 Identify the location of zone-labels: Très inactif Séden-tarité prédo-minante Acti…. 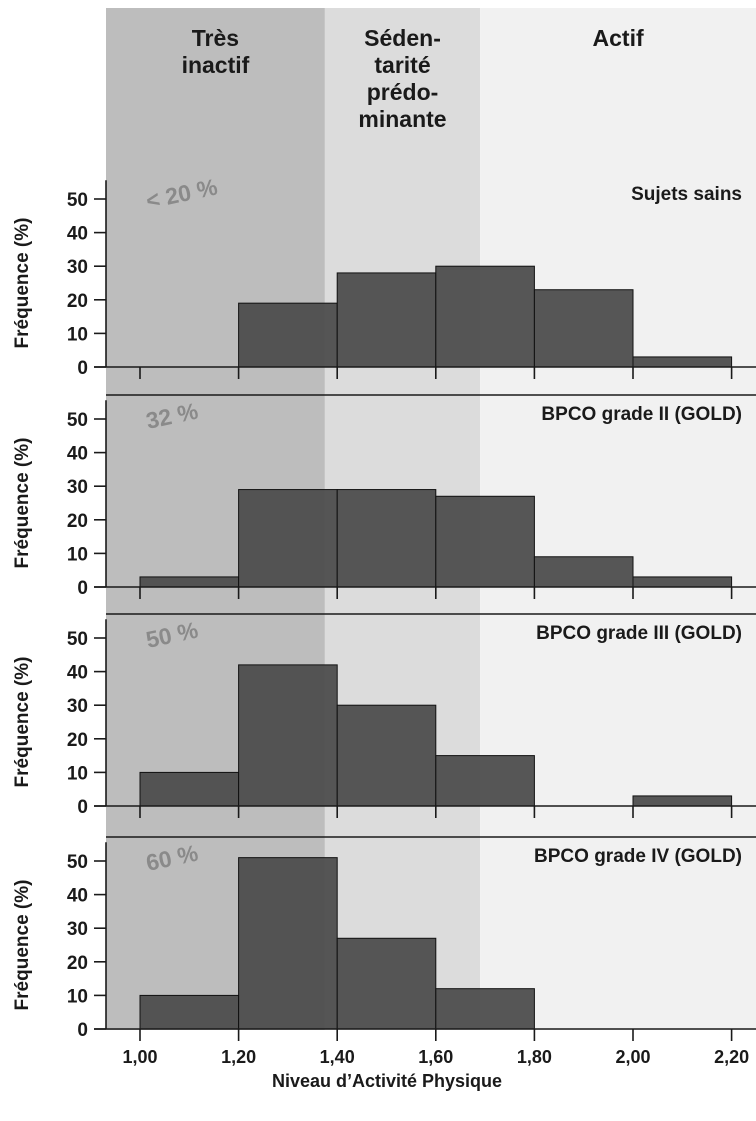
(413, 78).